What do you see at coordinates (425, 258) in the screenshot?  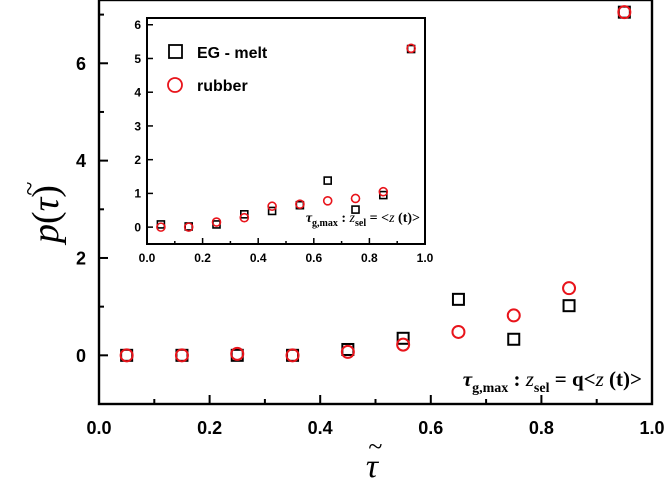 I see `inset-xtick-label: 1.0` at bounding box center [425, 258].